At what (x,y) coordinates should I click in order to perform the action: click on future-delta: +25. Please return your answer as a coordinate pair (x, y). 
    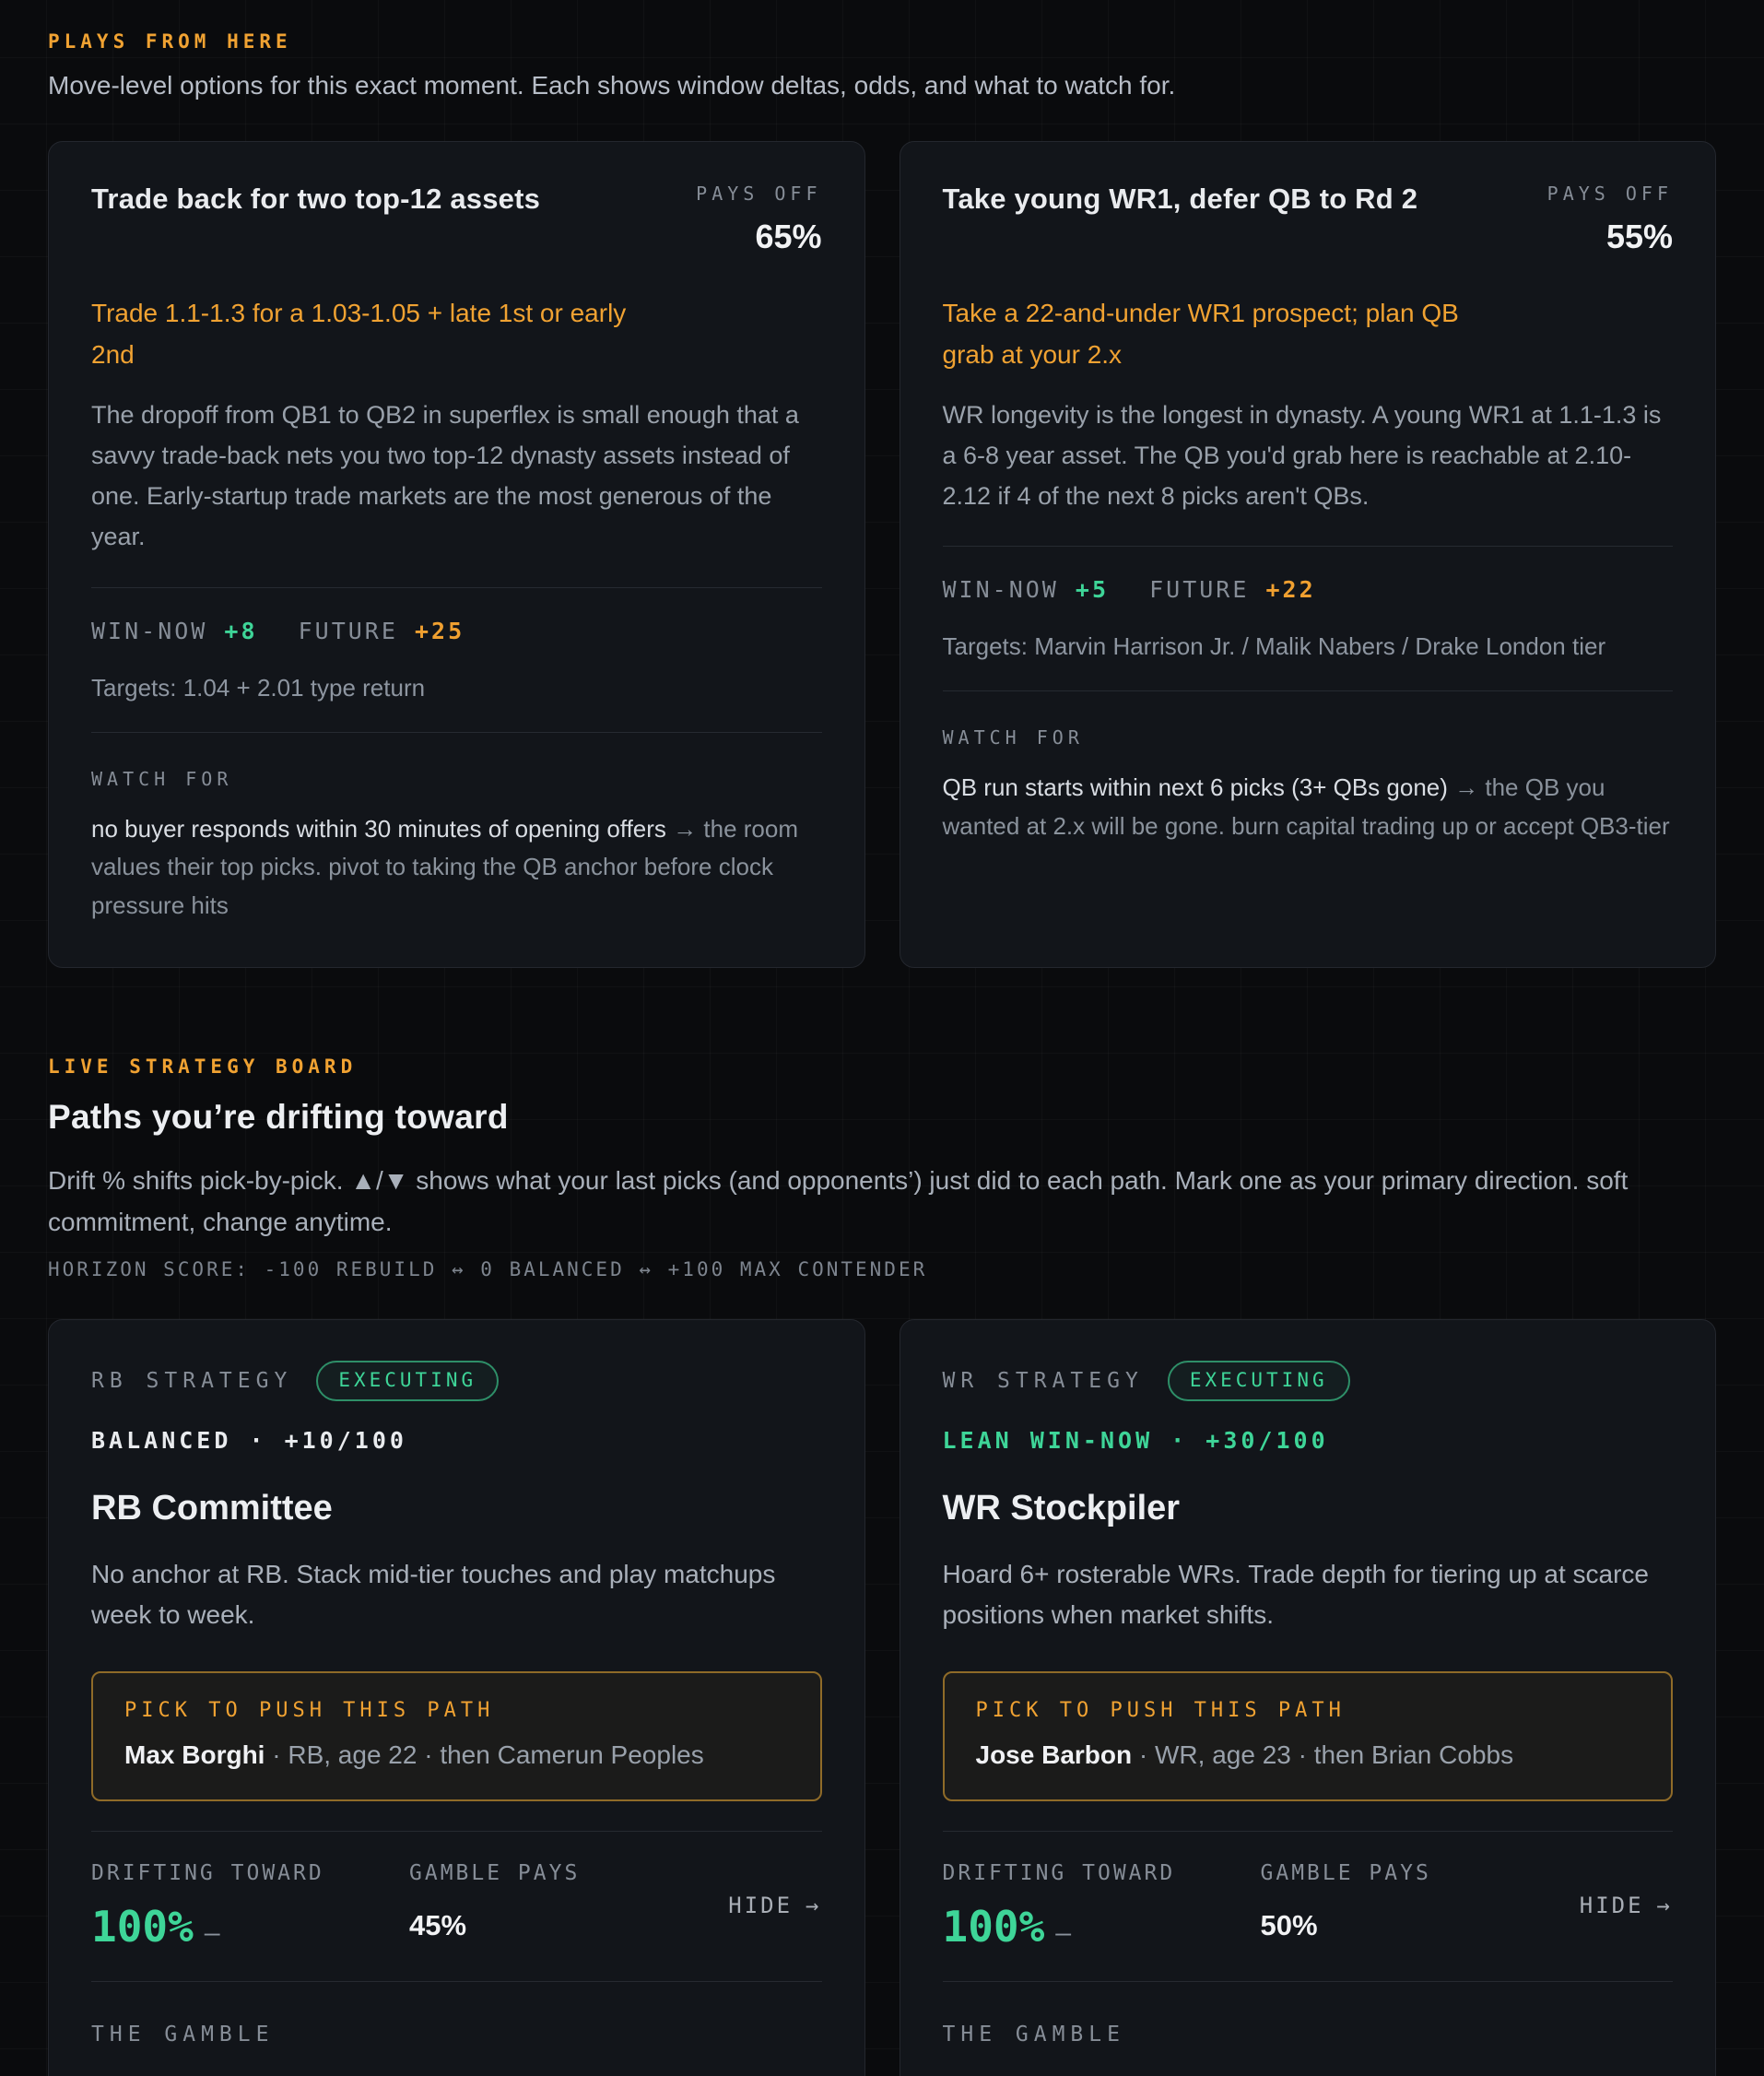
    Looking at the image, I should click on (439, 631).